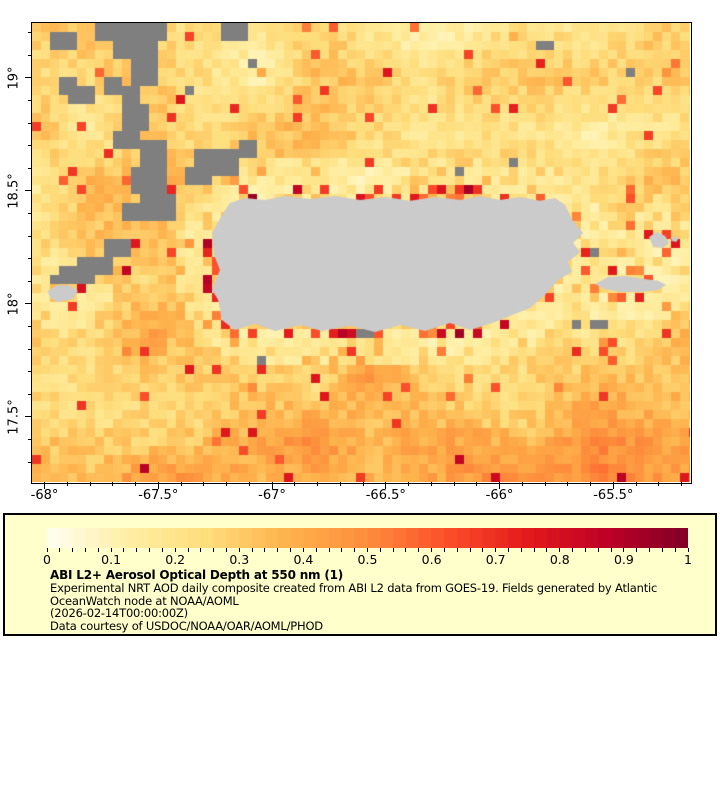  I want to click on colorbar-tick-label: 0.9, so click(623, 559).